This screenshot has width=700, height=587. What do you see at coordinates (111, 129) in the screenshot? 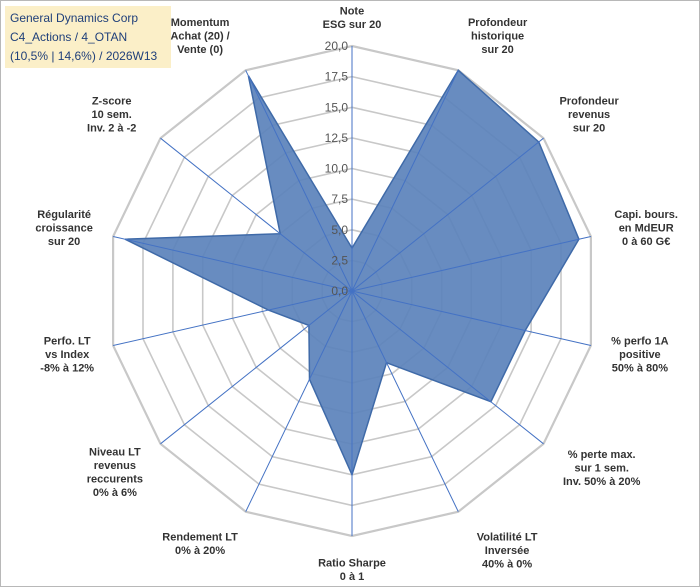
I see `axis-label-line: Inv. 2 à -2` at bounding box center [111, 129].